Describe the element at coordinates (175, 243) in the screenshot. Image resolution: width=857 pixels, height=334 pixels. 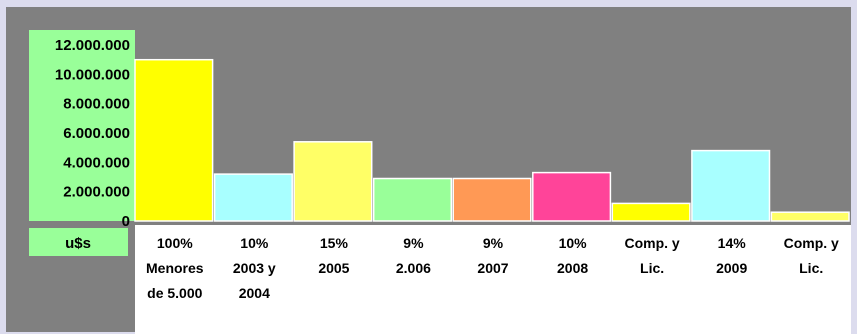
I see `category-label: 100%` at that location.